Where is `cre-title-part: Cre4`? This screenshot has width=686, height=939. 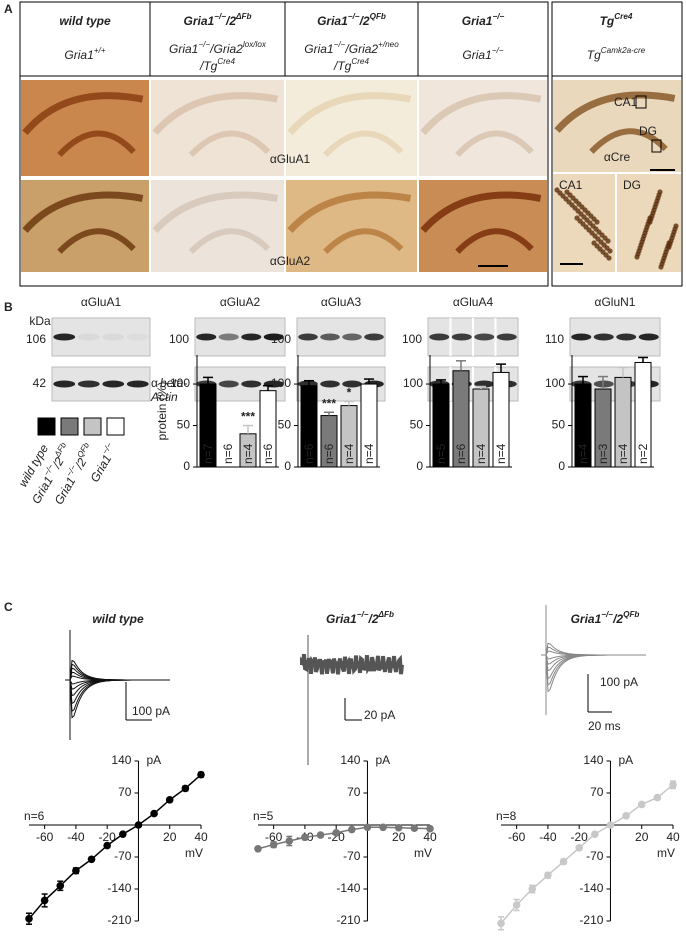 cre-title-part: Cre4 is located at coordinates (623, 16).